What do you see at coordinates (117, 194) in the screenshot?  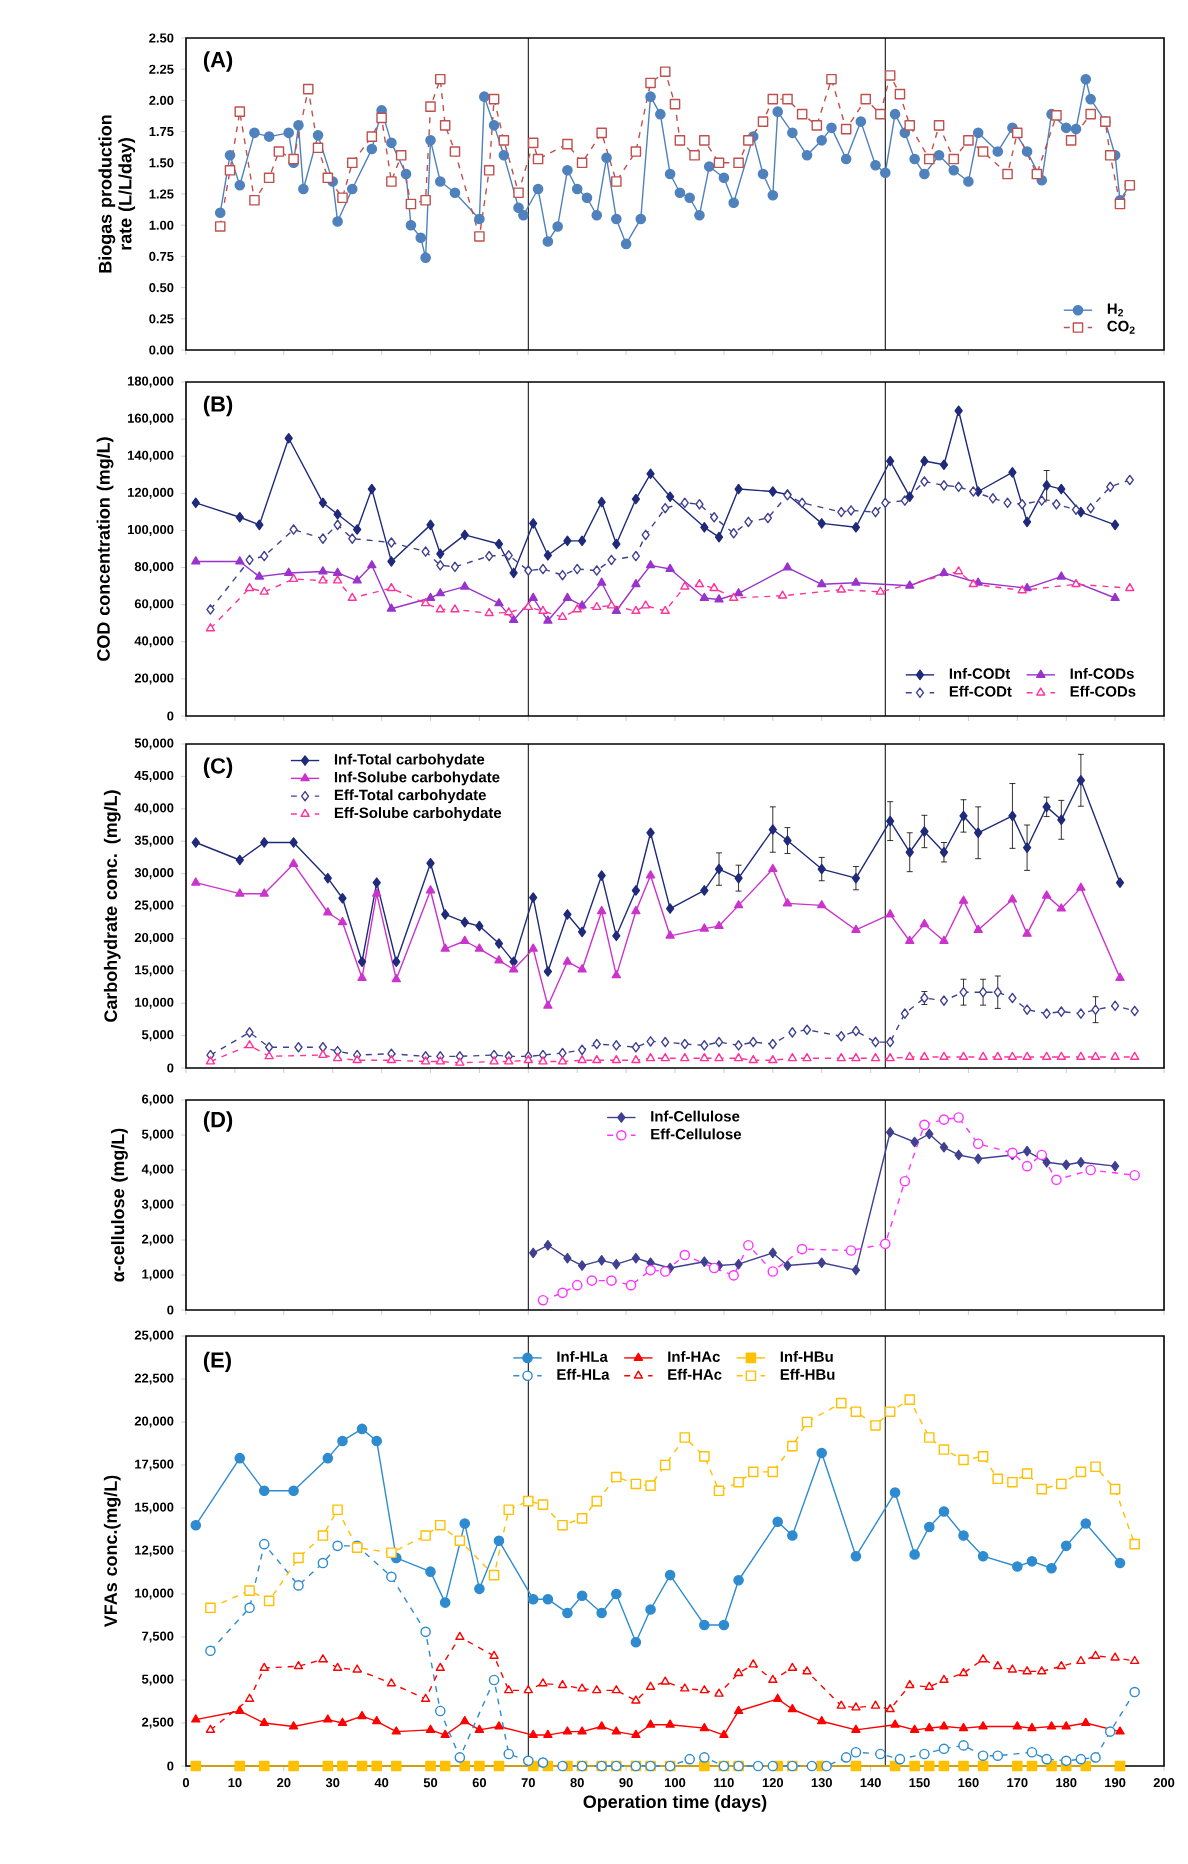 I see `y-axis-title: Biogas production rate (L/L/day)` at bounding box center [117, 194].